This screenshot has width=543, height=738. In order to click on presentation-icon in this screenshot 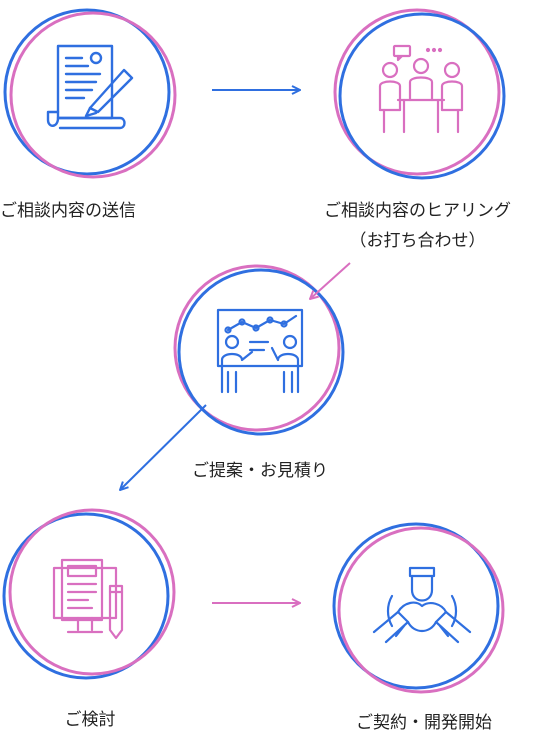, I will do `click(260, 351)`.